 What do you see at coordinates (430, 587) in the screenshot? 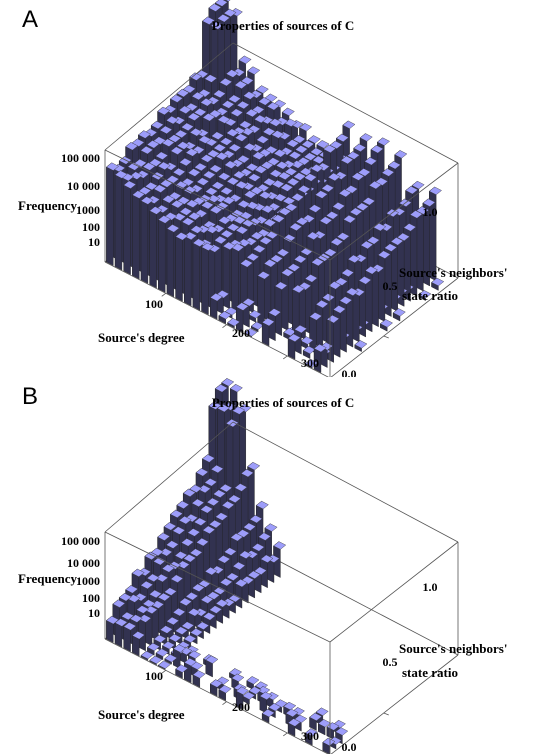
I see `y-tick-label: 1.0` at bounding box center [430, 587].